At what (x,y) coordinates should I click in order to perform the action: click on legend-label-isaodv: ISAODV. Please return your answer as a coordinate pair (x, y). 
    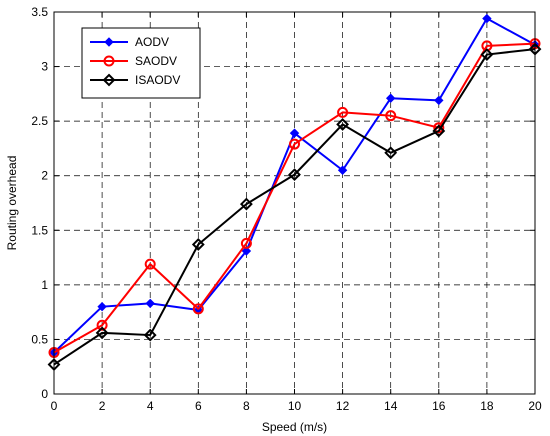
    Looking at the image, I should click on (157, 80).